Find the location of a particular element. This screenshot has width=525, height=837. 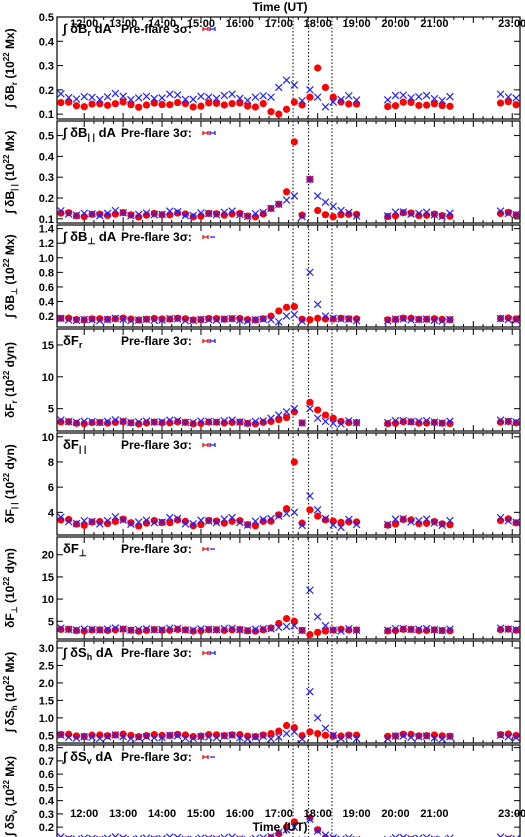

ytick-label: 0.6 is located at coordinates (46, 775).